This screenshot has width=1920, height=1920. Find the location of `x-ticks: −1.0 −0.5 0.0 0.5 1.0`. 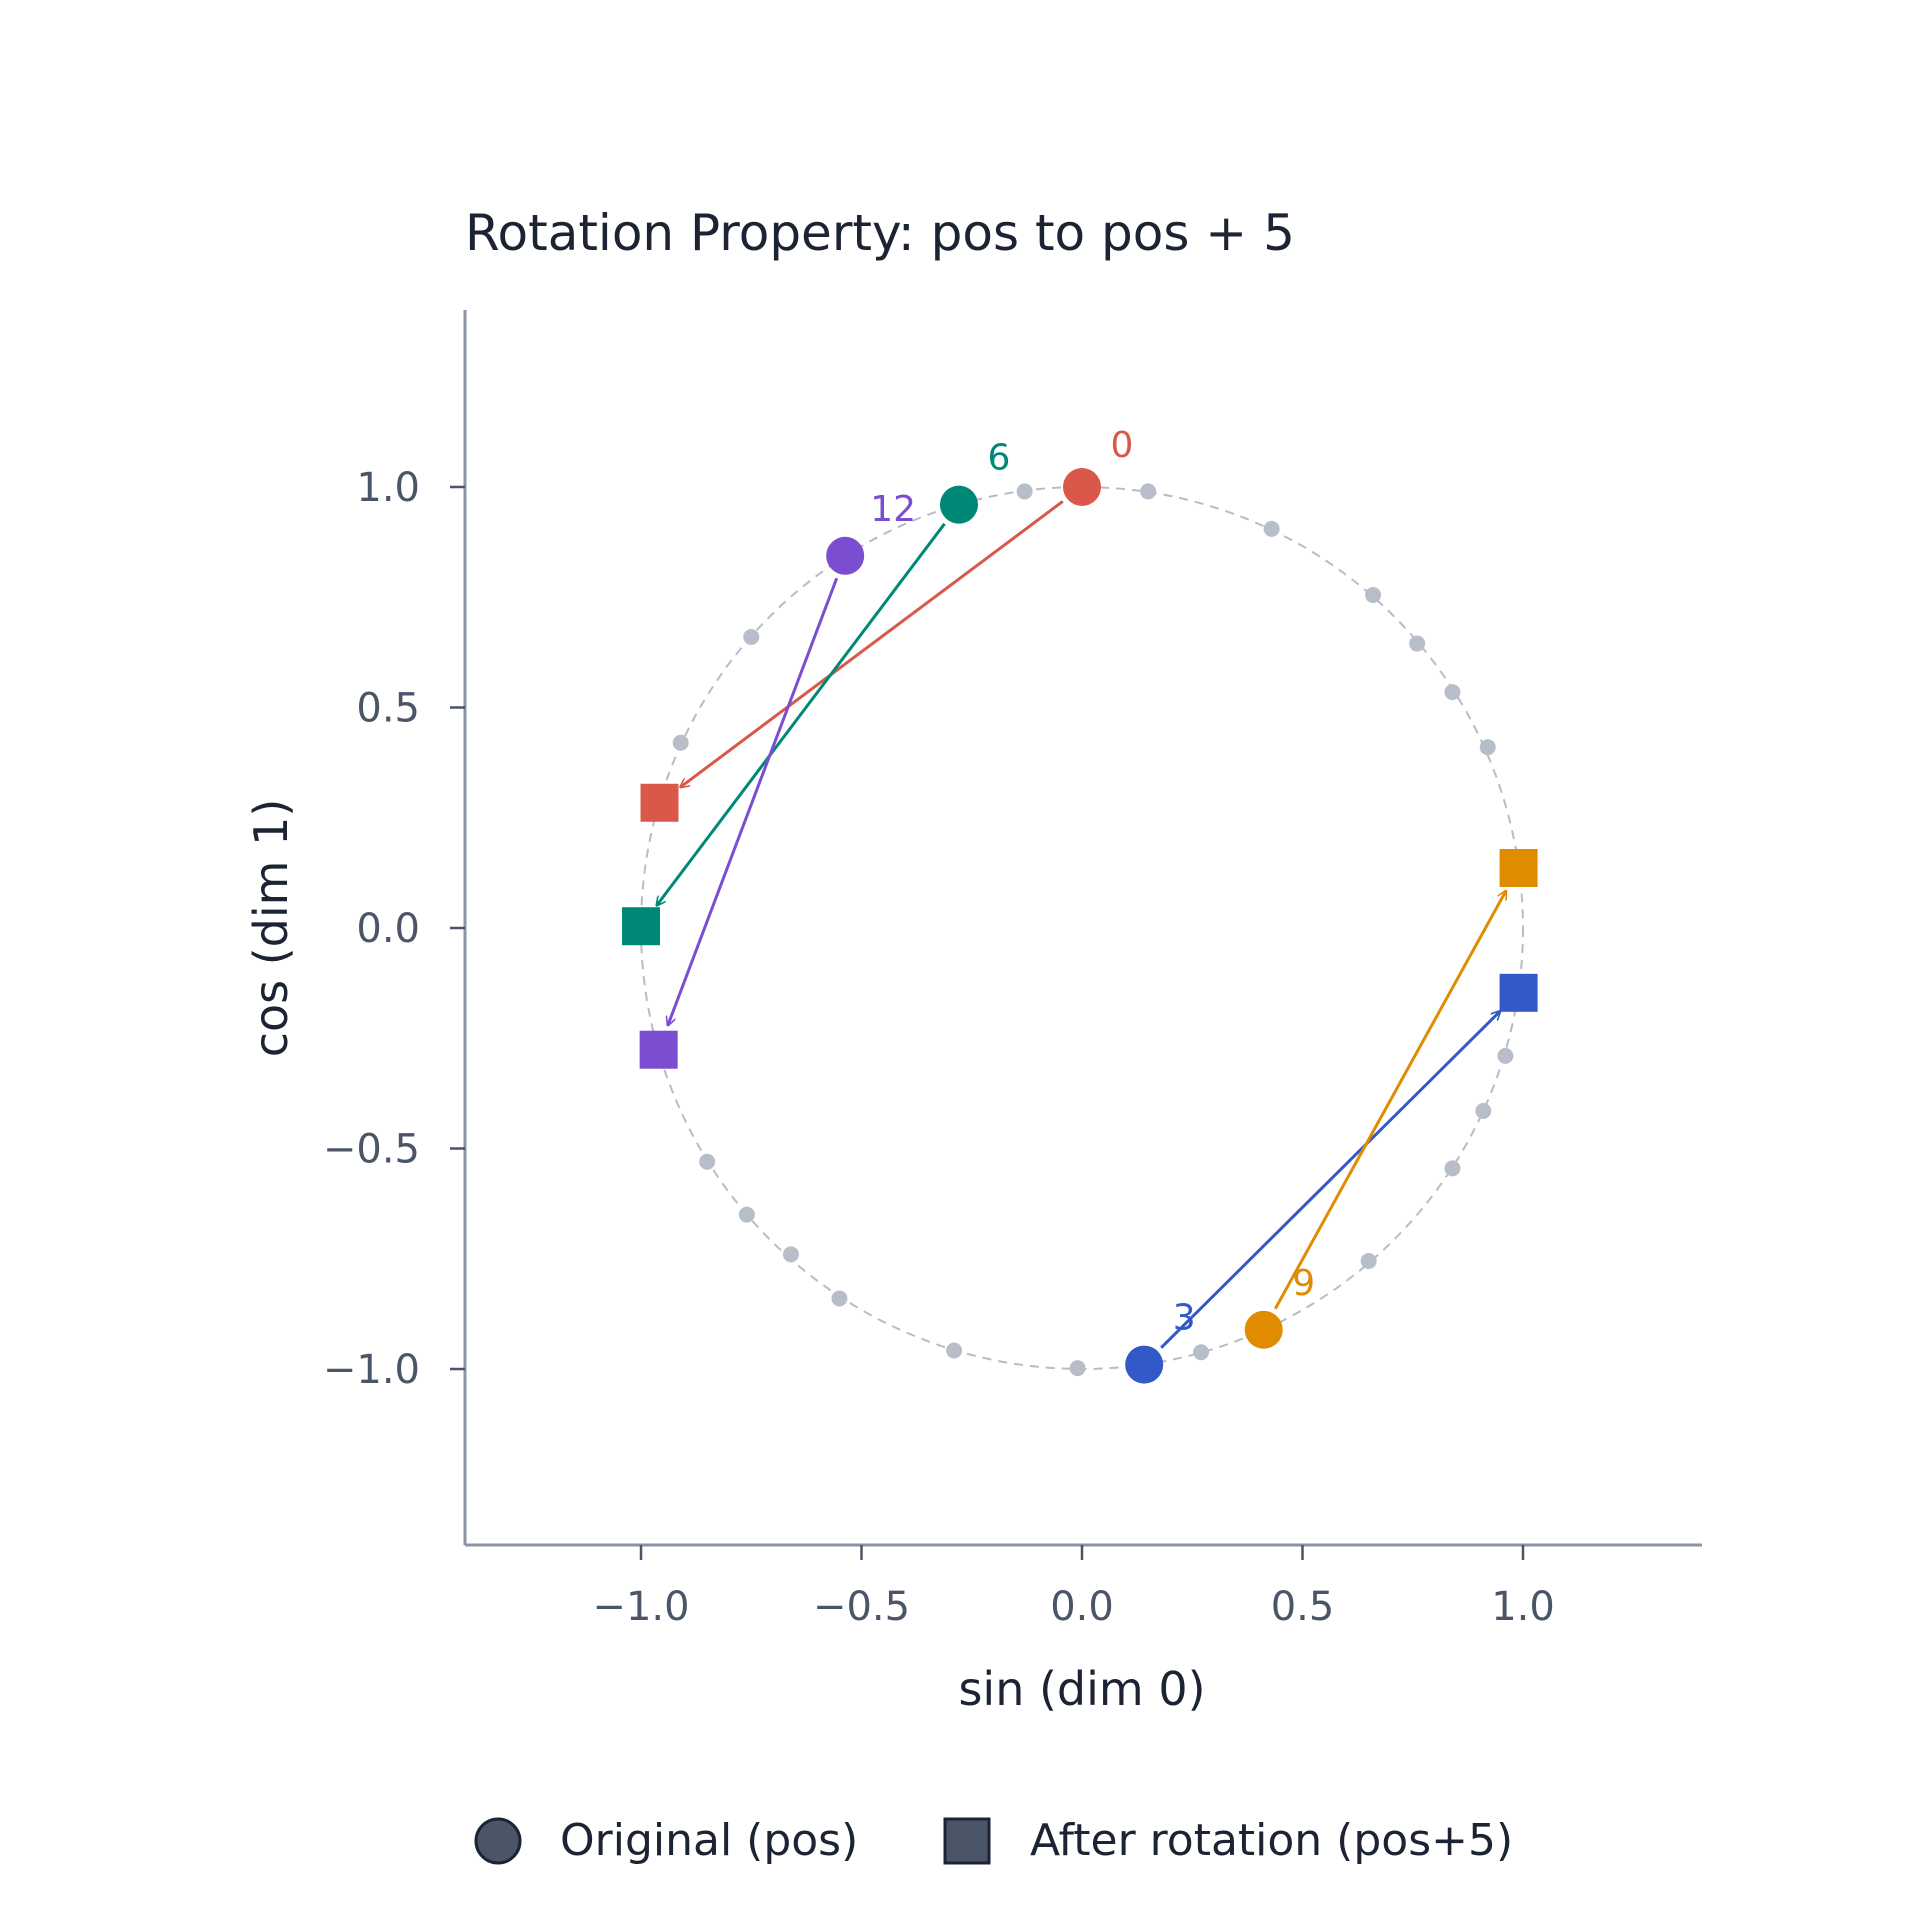

x-ticks: −1.0 −0.5 0.0 0.5 1.0 is located at coordinates (1073, 1587).